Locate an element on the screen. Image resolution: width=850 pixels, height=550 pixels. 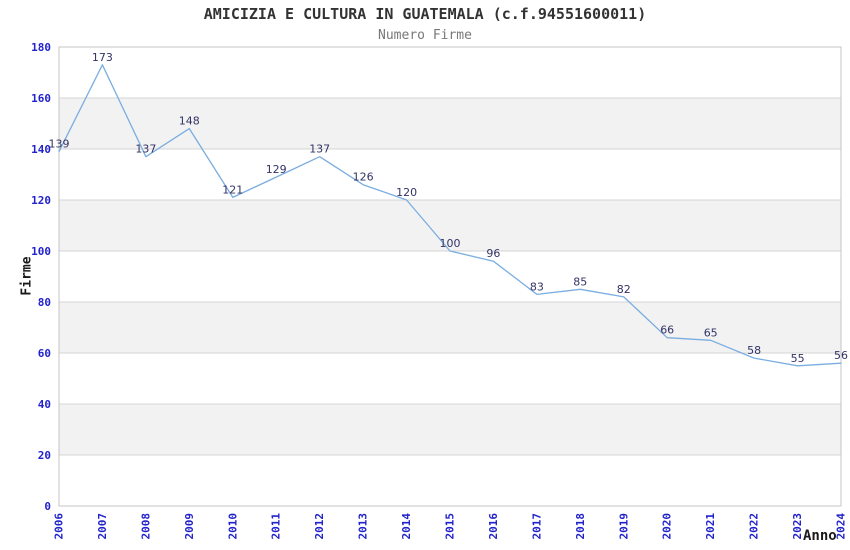
data-label: 58 is located at coordinates (754, 350).